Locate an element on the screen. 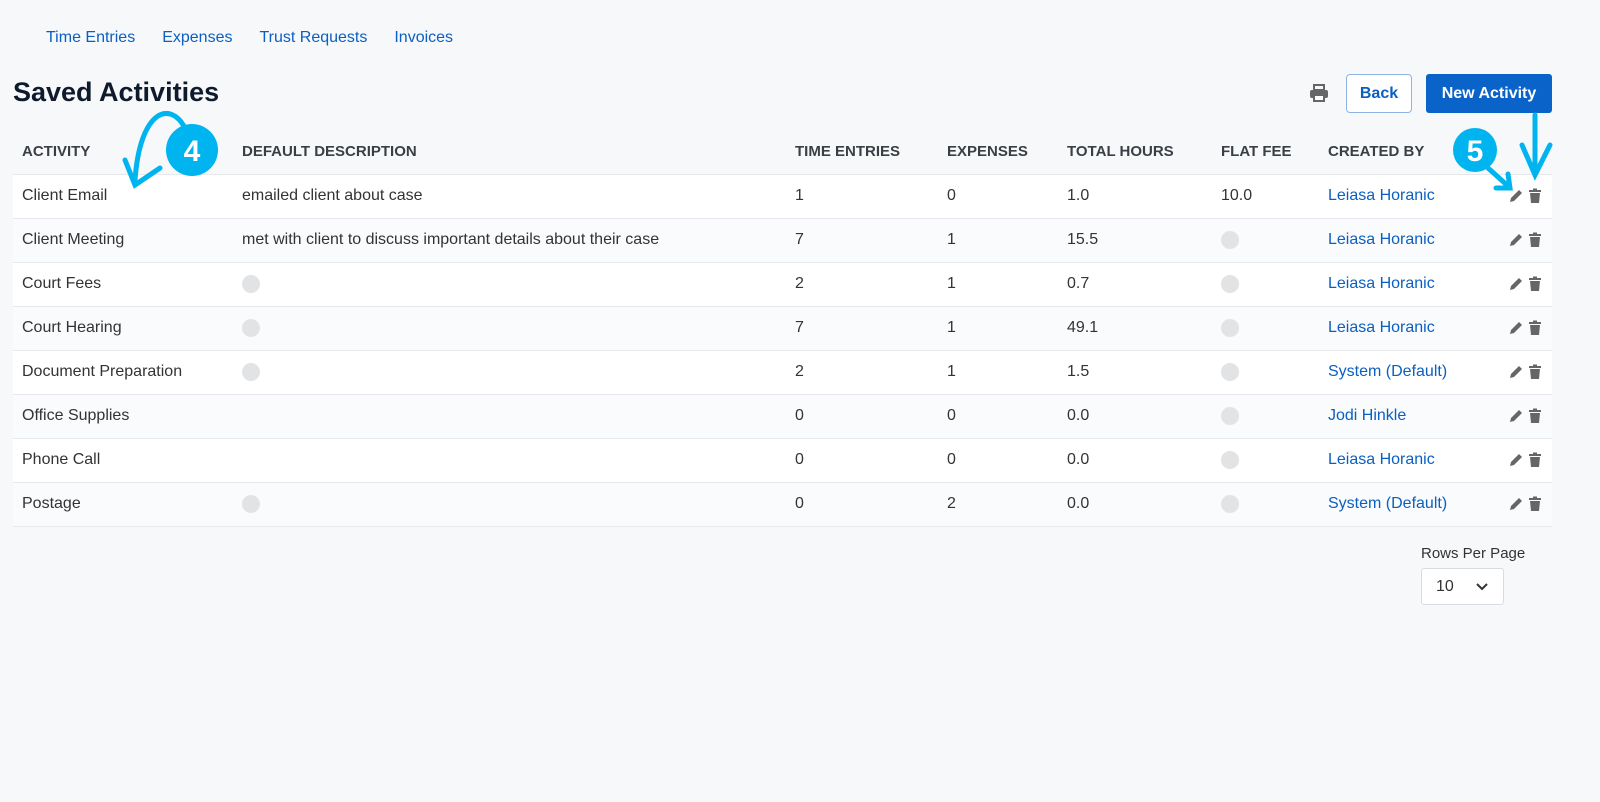 The height and width of the screenshot is (802, 1600). description-cell: emailed client about case is located at coordinates (332, 195).